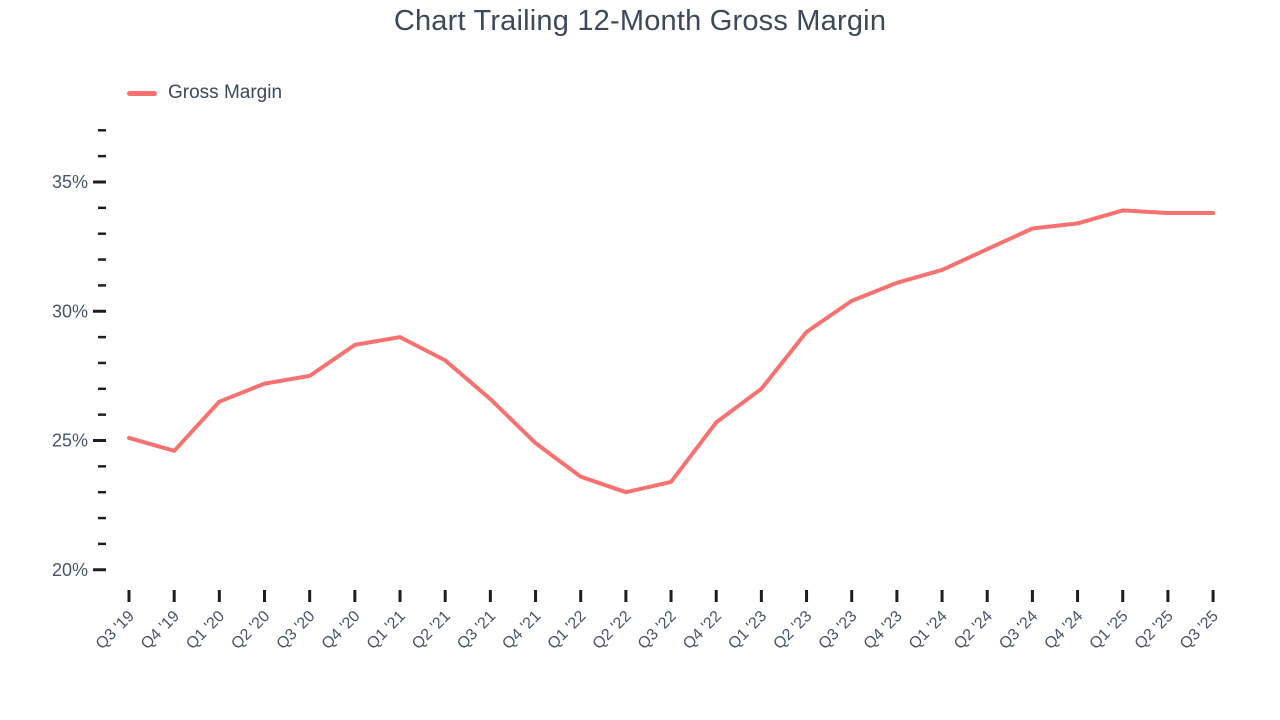 The height and width of the screenshot is (720, 1280). What do you see at coordinates (567, 630) in the screenshot?
I see `x-tick-label: Q1 '22` at bounding box center [567, 630].